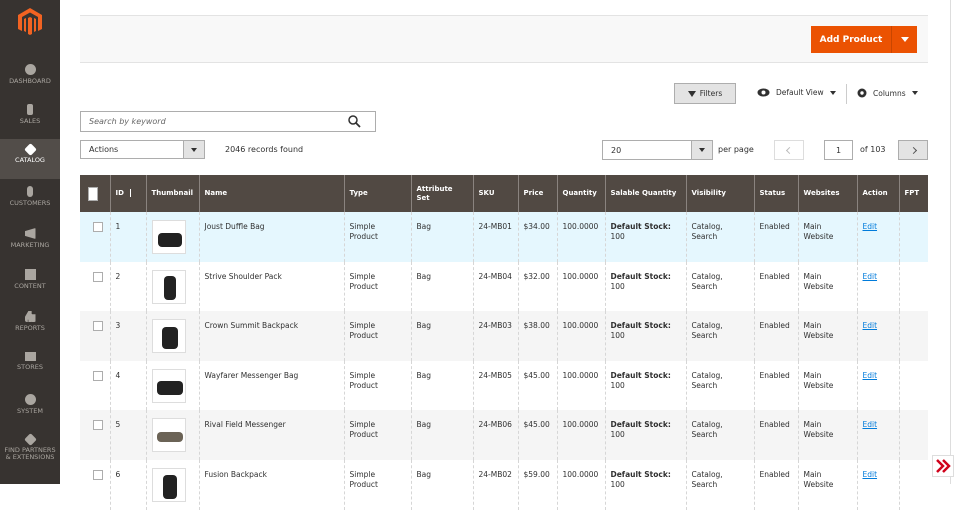 The width and height of the screenshot is (960, 510). Describe the element at coordinates (537, 484) in the screenshot. I see `cell: $59.00` at that location.